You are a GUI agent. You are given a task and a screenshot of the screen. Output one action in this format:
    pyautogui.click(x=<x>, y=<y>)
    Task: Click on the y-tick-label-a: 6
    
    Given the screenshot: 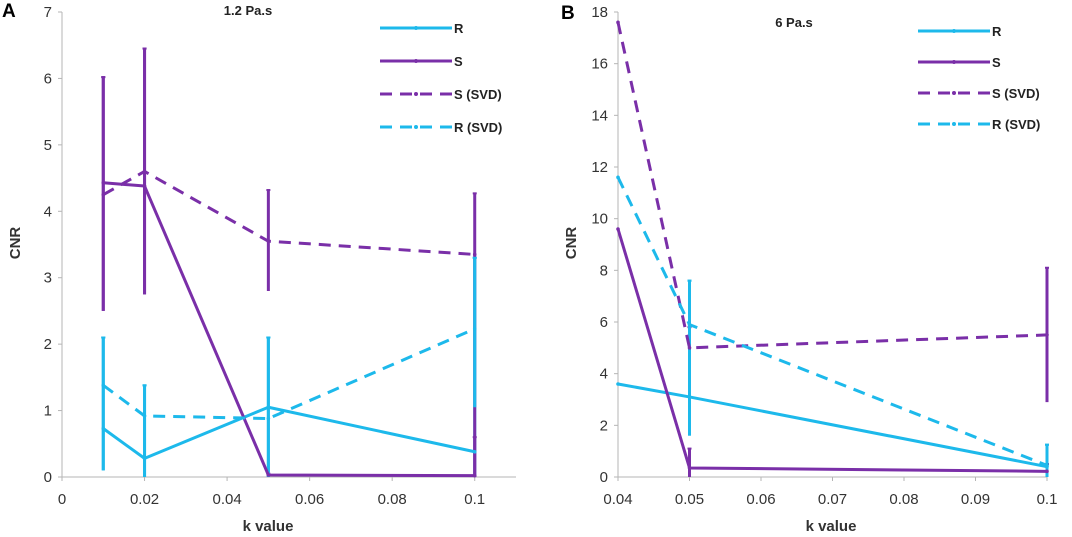 What is the action you would take?
    pyautogui.click(x=48, y=78)
    